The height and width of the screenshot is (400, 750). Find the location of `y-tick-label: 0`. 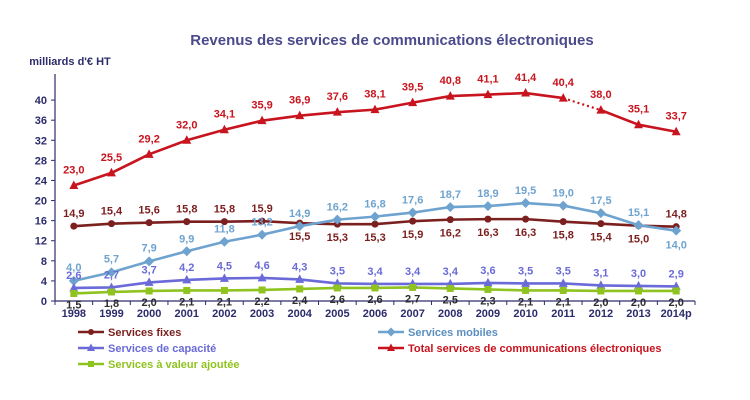

y-tick-label: 0 is located at coordinates (44, 302).